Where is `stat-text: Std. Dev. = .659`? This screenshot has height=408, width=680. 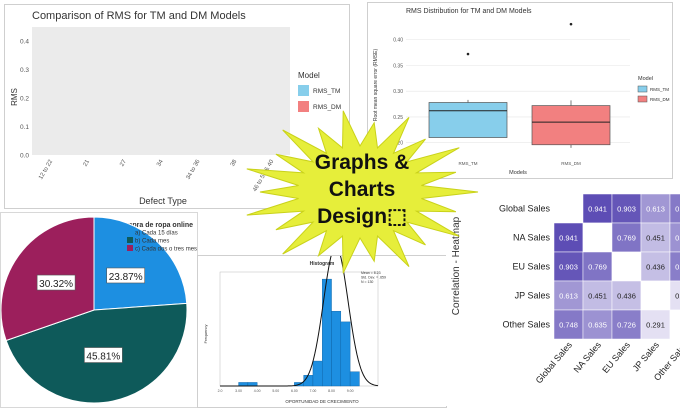 stat-text: Std. Dev. = .659 is located at coordinates (373, 278).